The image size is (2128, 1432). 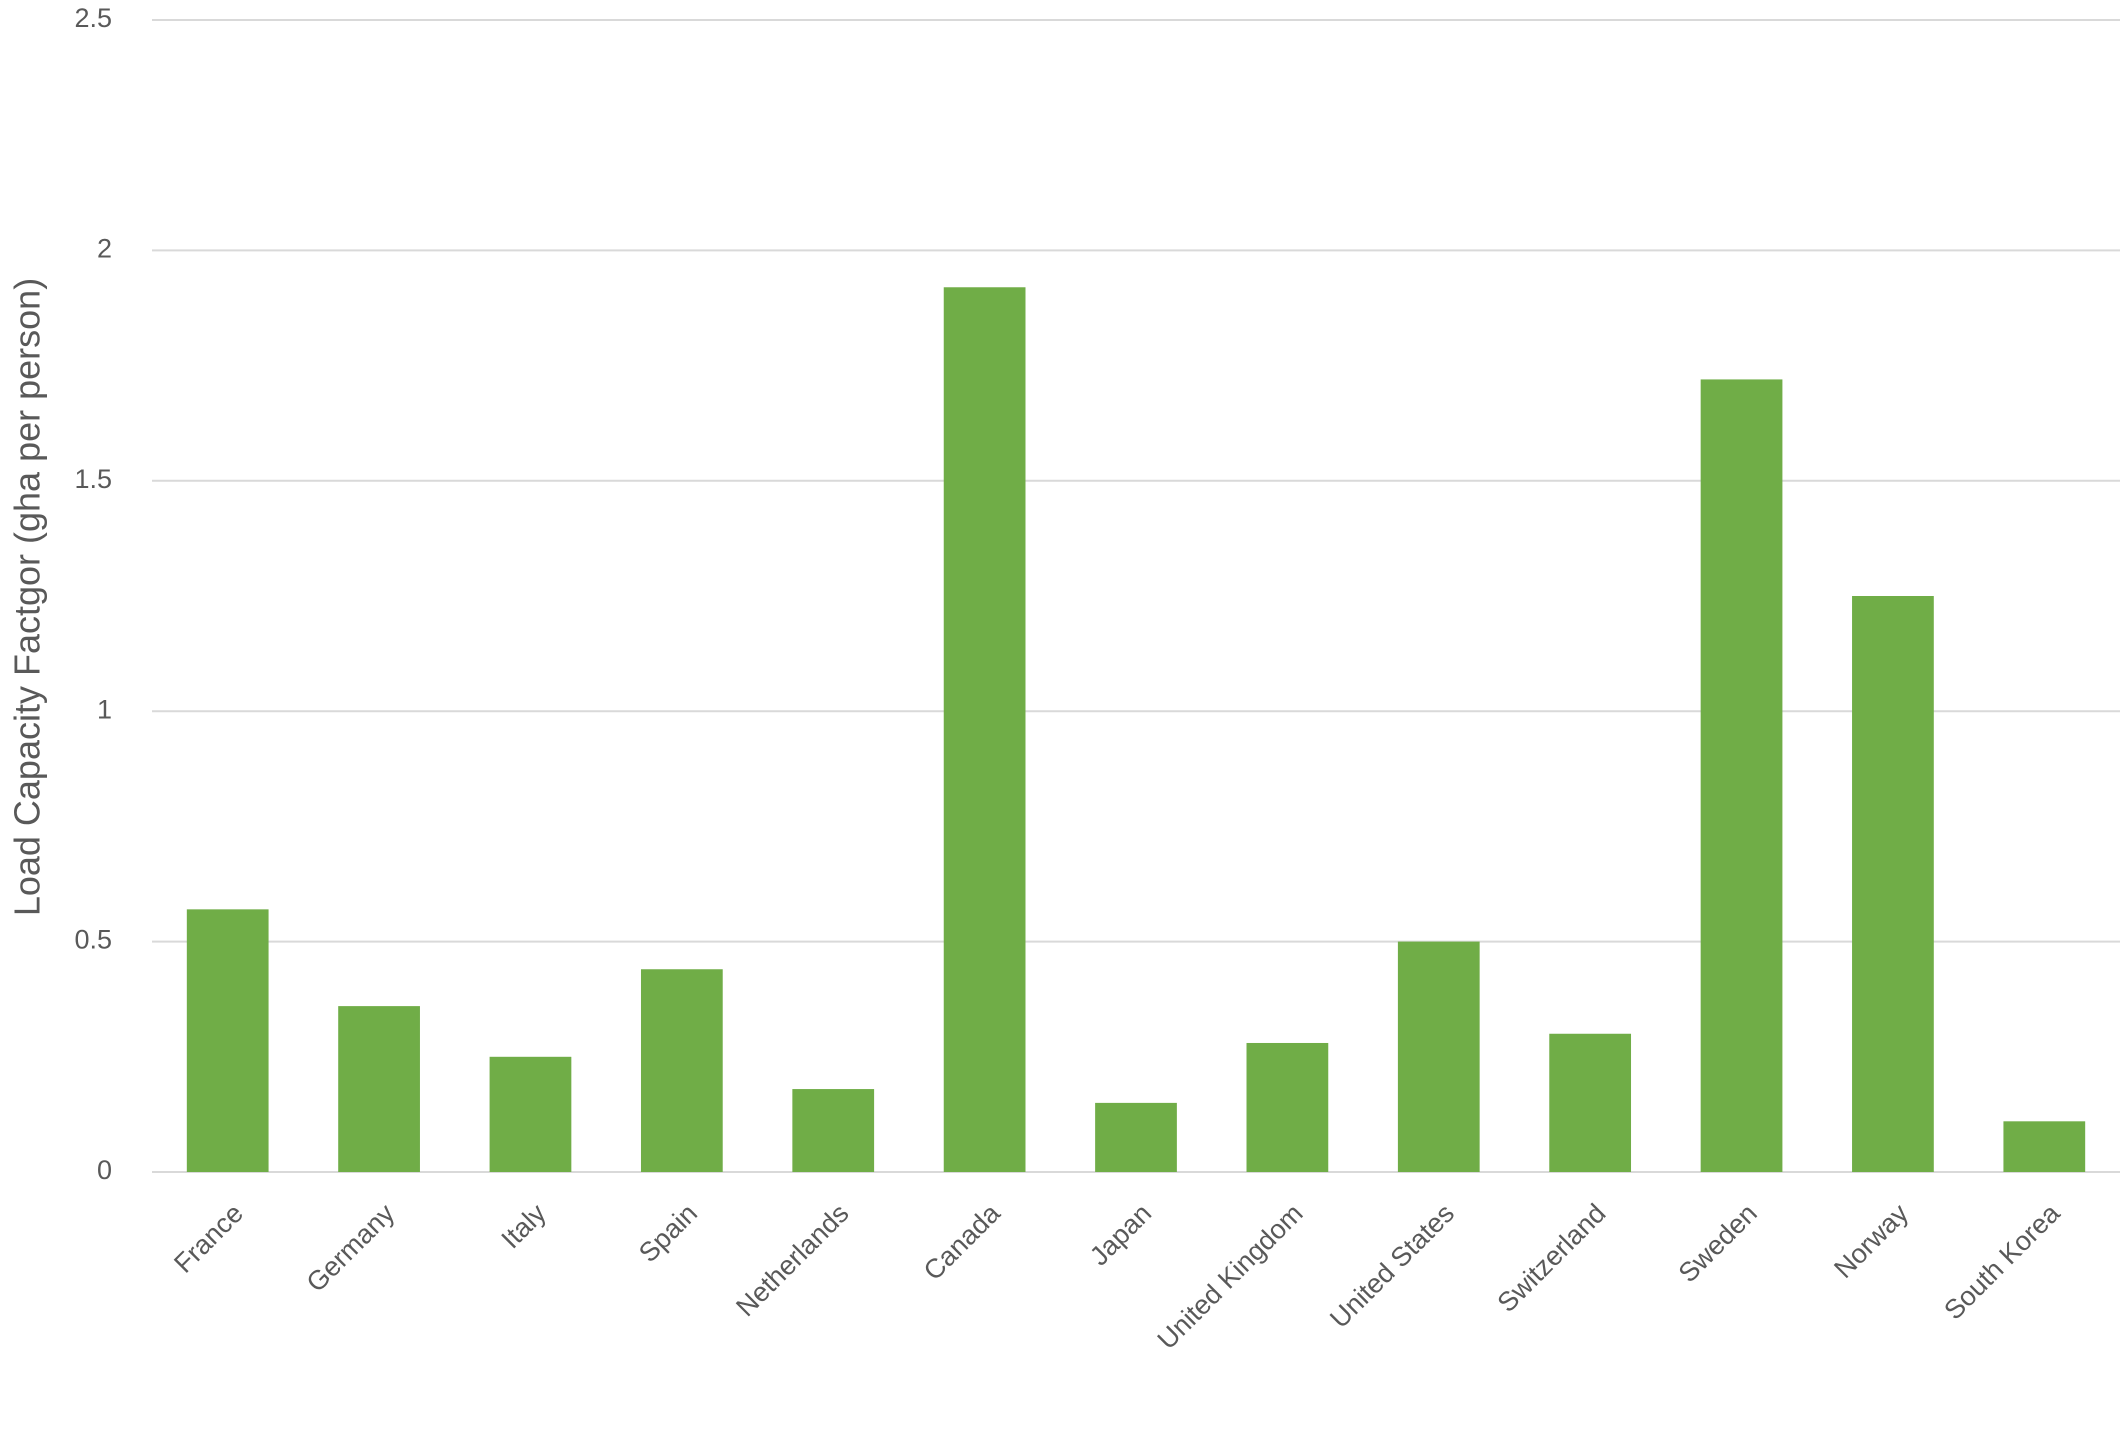 What do you see at coordinates (1120, 1234) in the screenshot?
I see `x-tick-label: Japan` at bounding box center [1120, 1234].